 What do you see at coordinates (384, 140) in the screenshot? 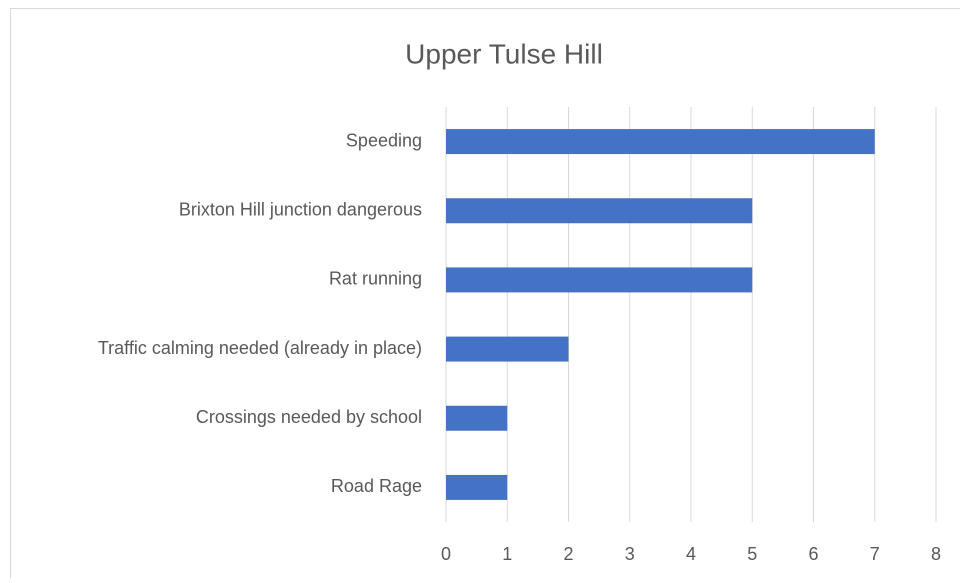
I see `y-tick-label: Speeding` at bounding box center [384, 140].